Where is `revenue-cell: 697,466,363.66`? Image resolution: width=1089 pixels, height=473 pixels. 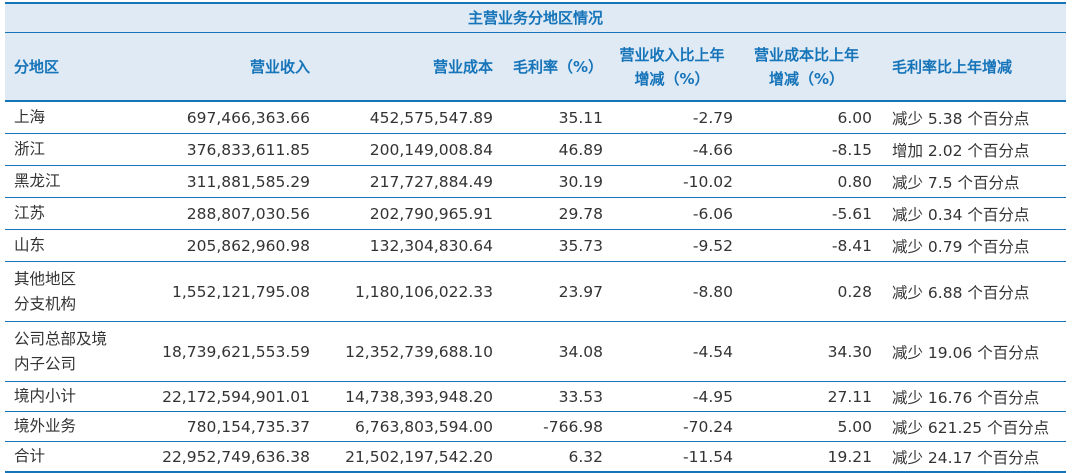
revenue-cell: 697,466,363.66 is located at coordinates (248, 117).